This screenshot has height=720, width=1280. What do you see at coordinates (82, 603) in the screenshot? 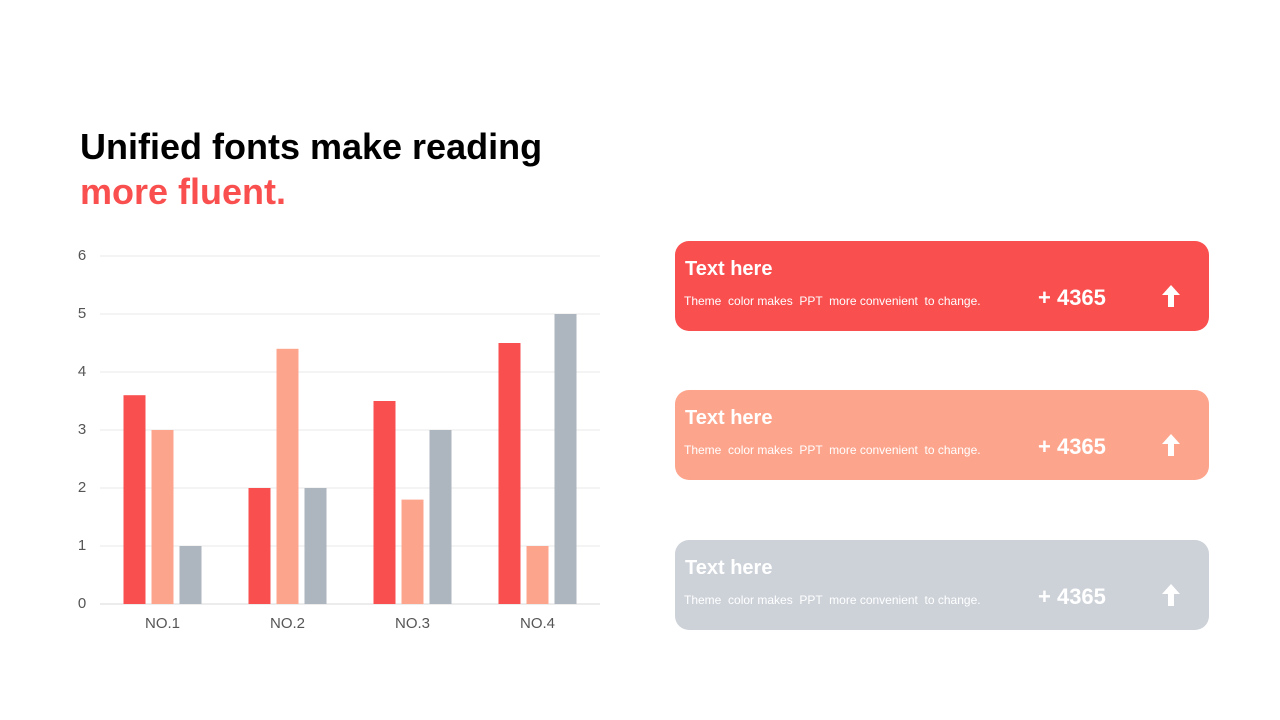
I see `y-tick-label: 0` at bounding box center [82, 603].